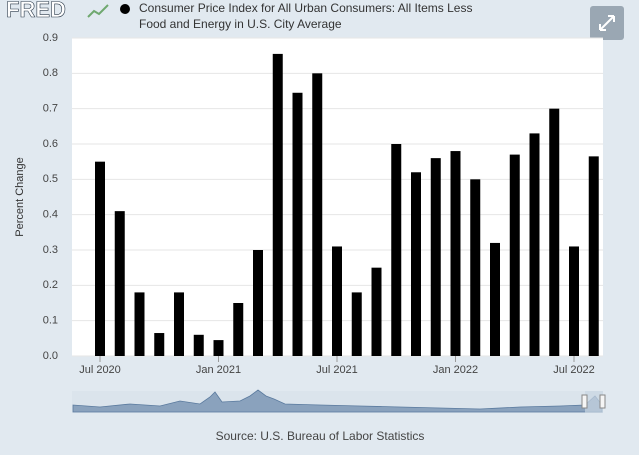 The width and height of the screenshot is (639, 455). I want to click on y-tick-label: 0.5, so click(50, 179).